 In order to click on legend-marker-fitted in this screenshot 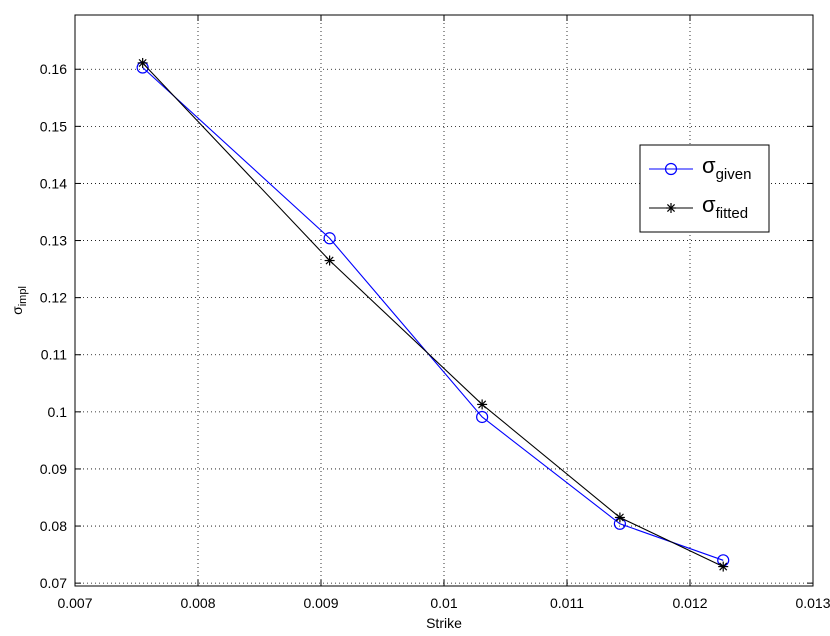, I will do `click(671, 208)`.